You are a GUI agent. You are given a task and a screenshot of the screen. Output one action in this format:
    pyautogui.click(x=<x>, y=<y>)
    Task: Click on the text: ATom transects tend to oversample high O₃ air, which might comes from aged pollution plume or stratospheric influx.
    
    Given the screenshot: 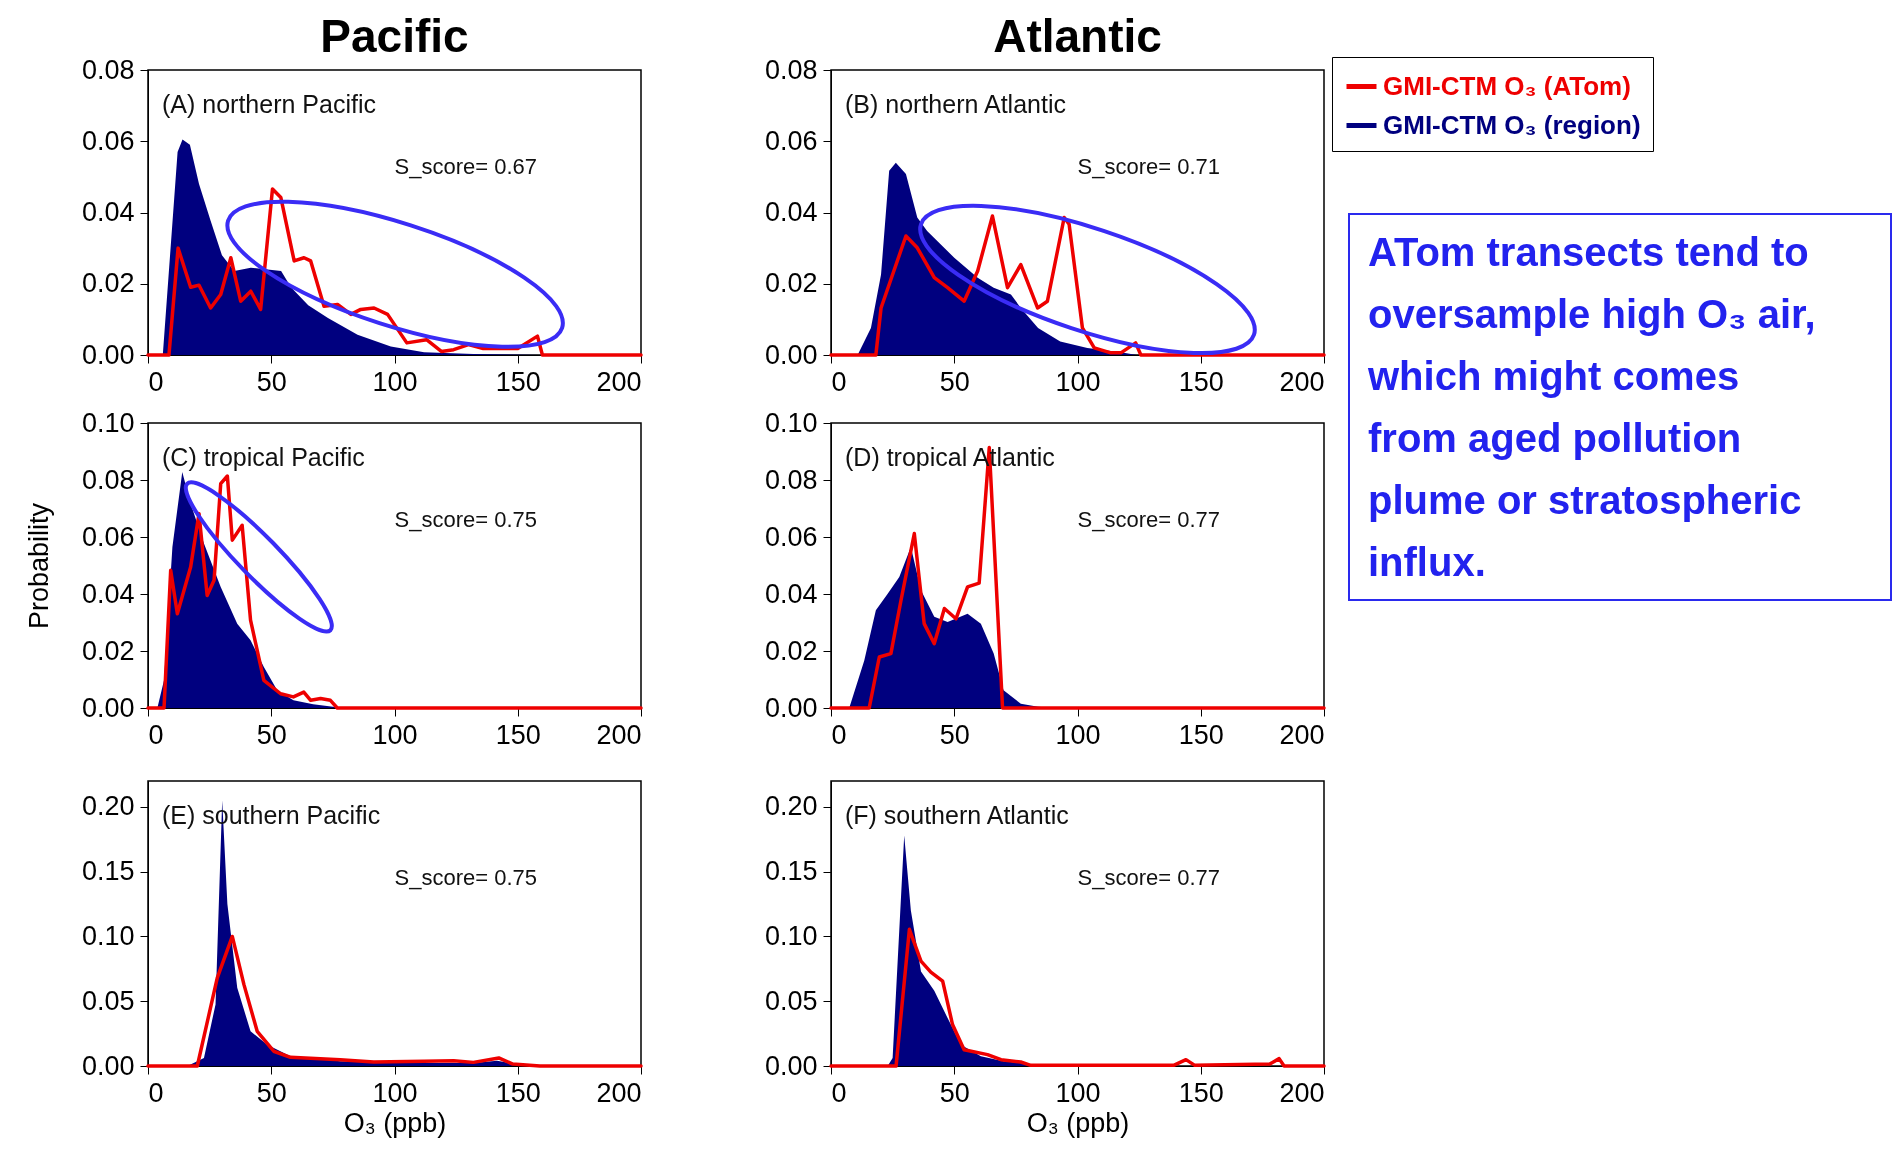 What is the action you would take?
    pyautogui.click(x=1620, y=407)
    